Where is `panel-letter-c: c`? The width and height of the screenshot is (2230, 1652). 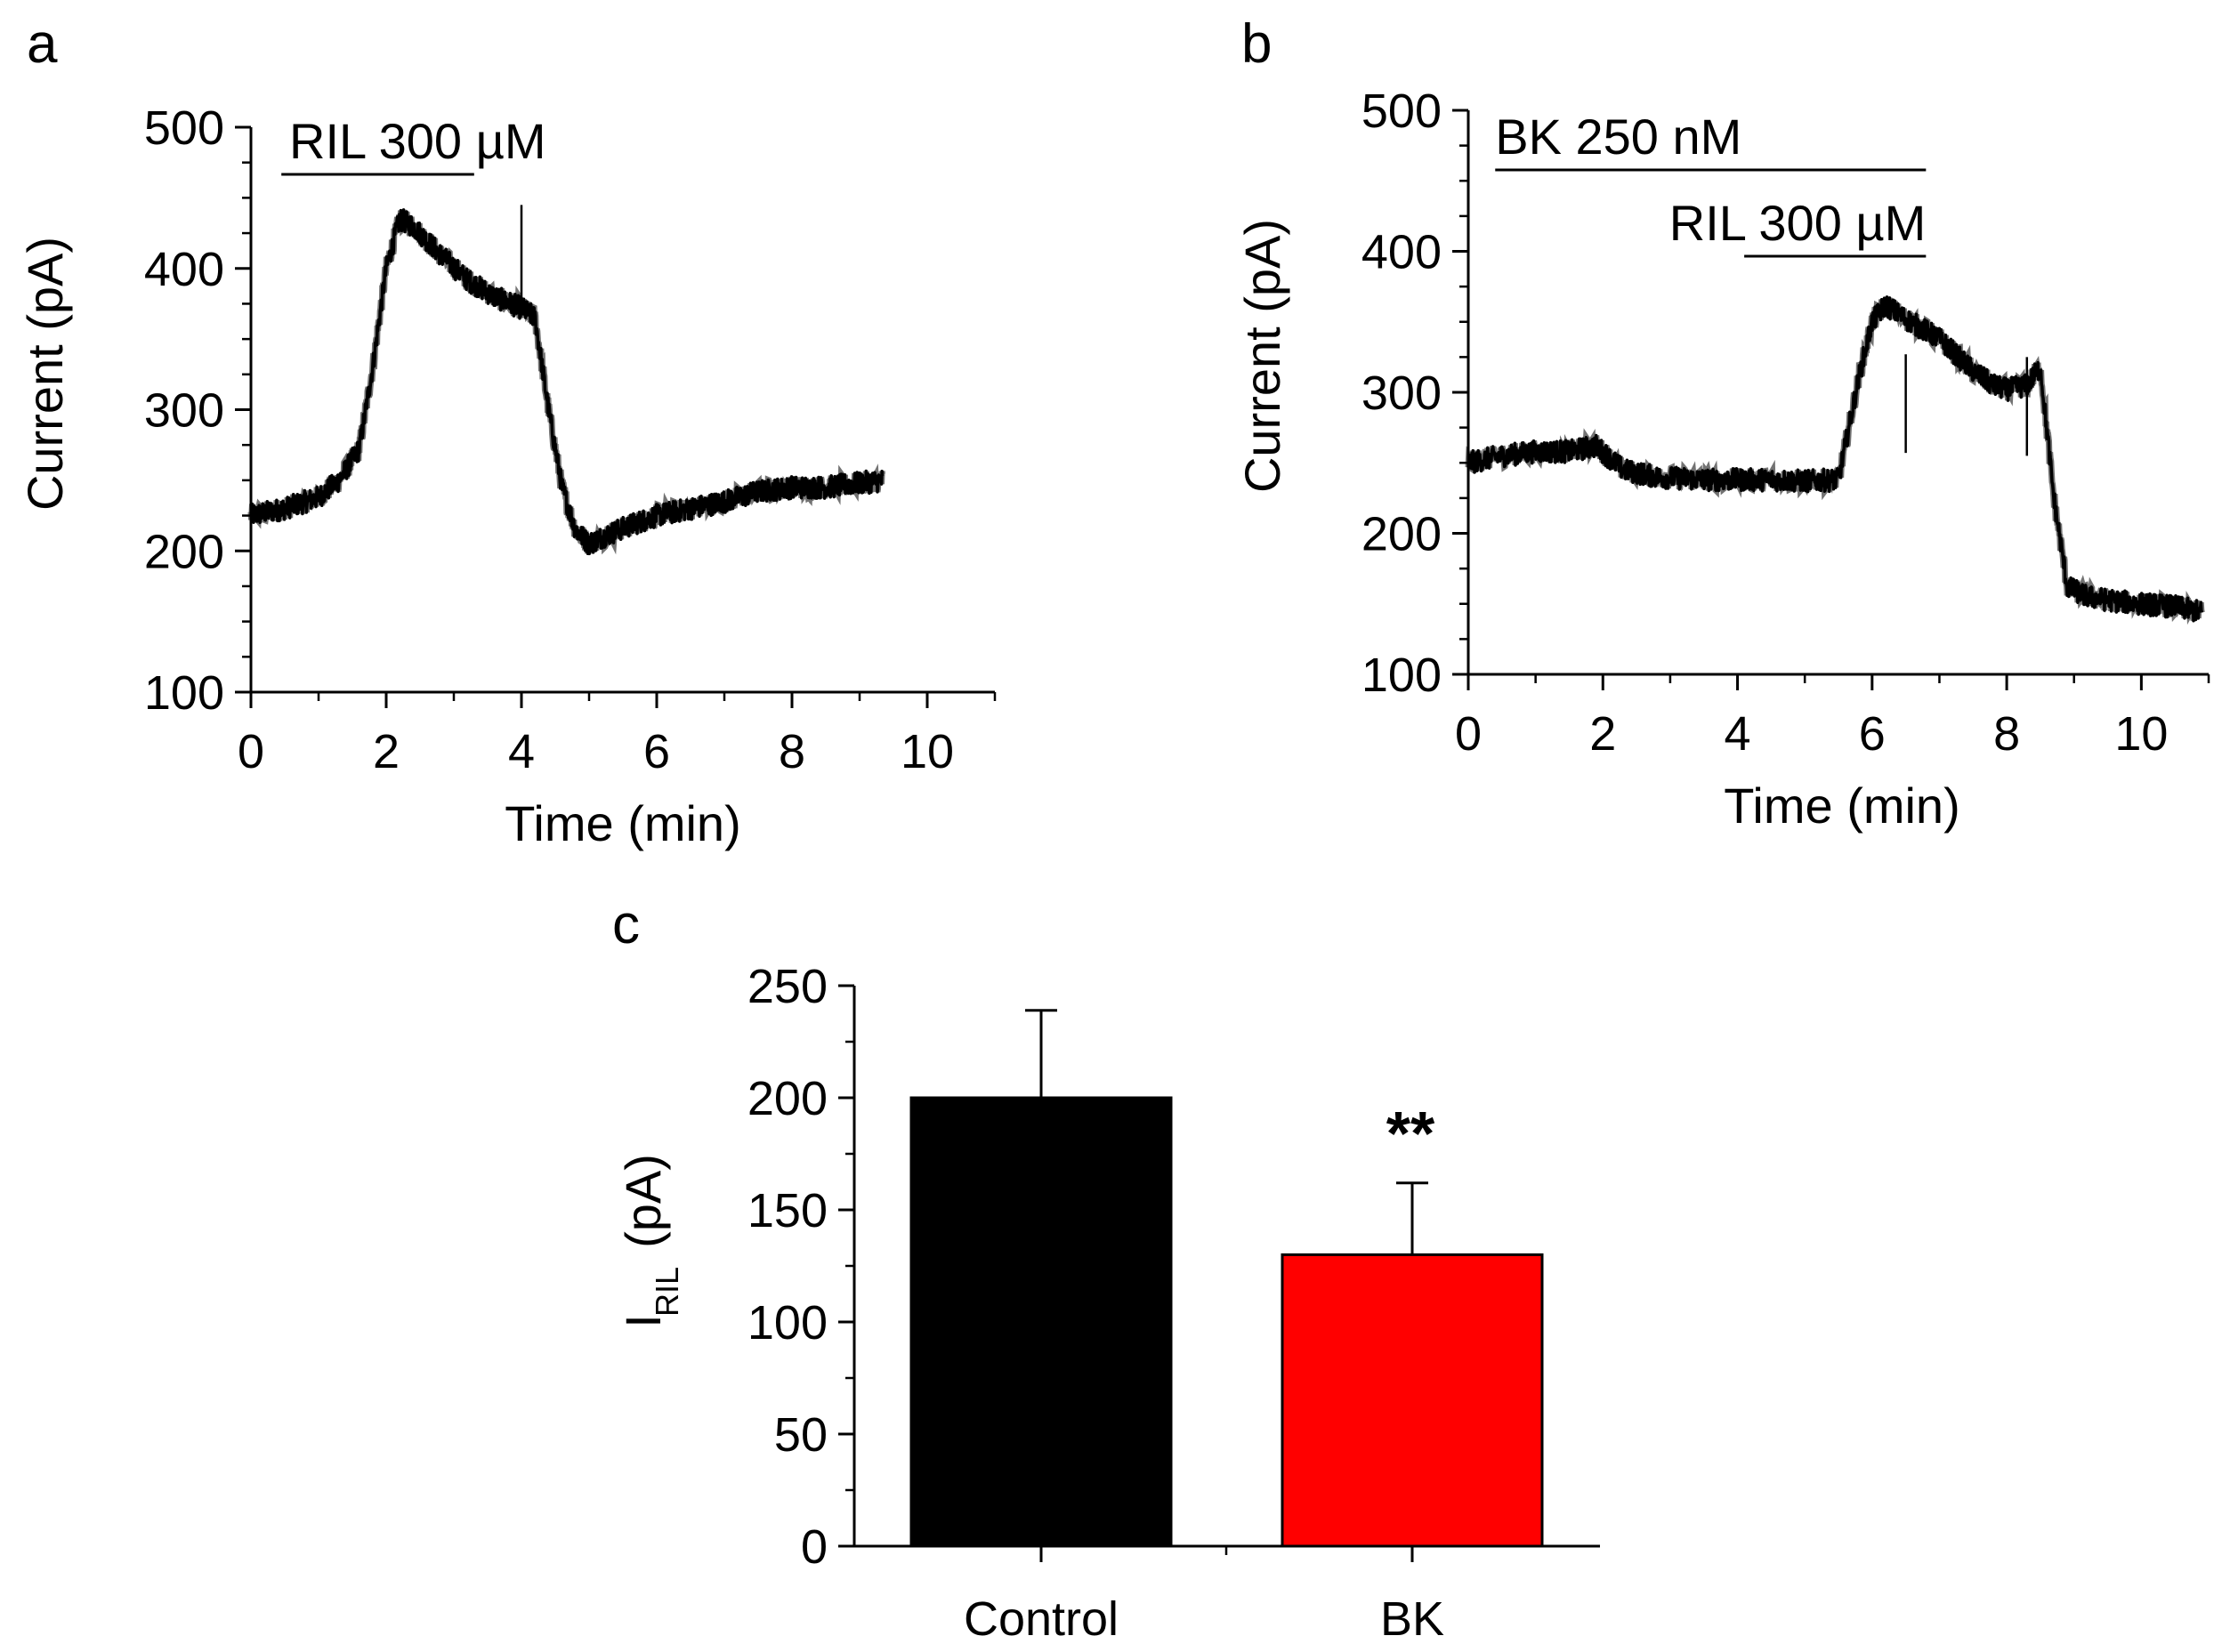
panel-letter-c: c is located at coordinates (626, 924).